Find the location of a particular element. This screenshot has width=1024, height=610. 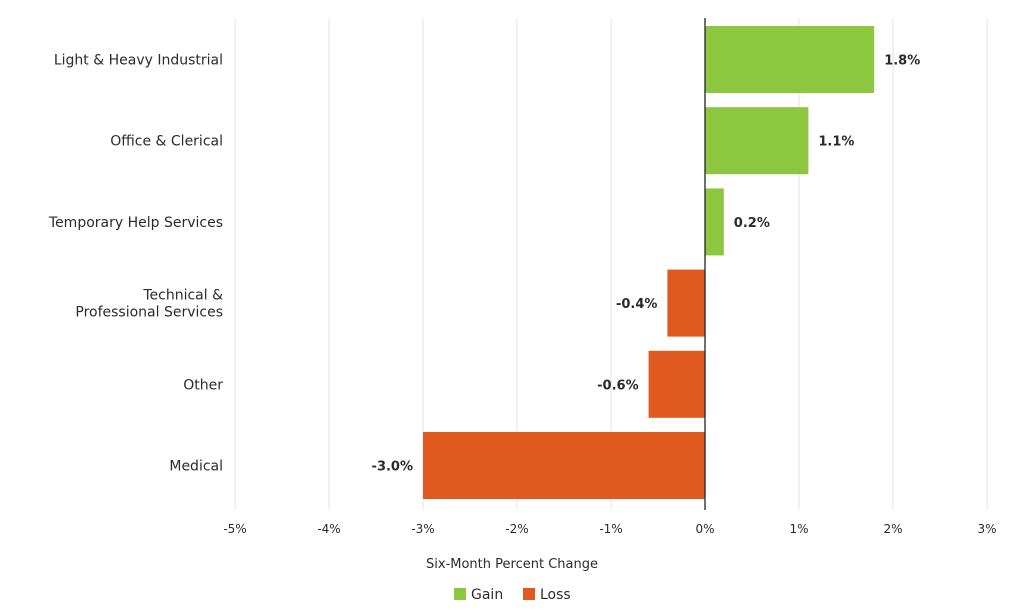

category-label-line: Medical is located at coordinates (196, 467).